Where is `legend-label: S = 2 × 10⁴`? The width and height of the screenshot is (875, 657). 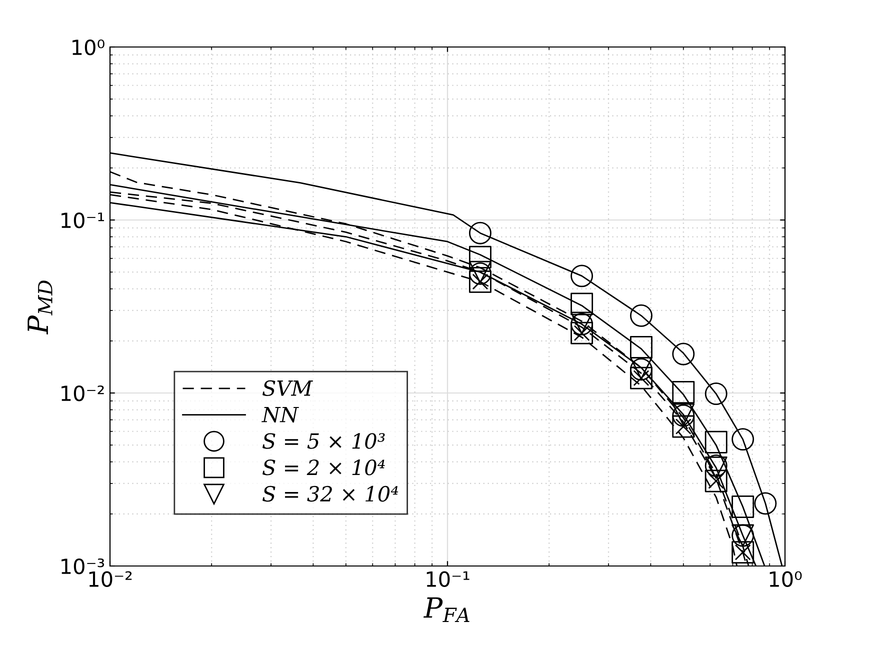 legend-label: S = 2 × 10⁴ is located at coordinates (323, 468).